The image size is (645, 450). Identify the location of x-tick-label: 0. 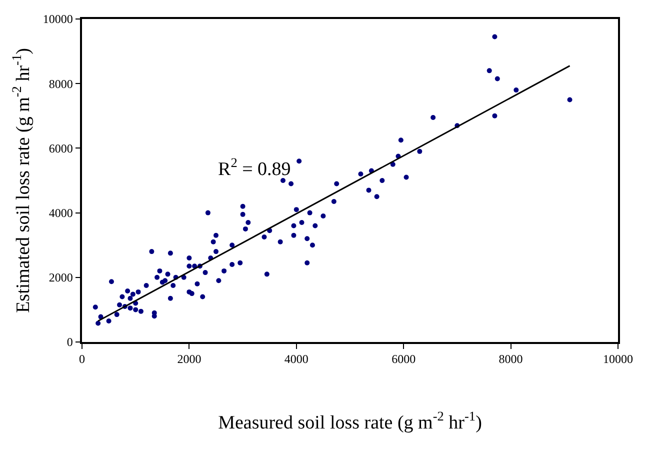
(82, 359).